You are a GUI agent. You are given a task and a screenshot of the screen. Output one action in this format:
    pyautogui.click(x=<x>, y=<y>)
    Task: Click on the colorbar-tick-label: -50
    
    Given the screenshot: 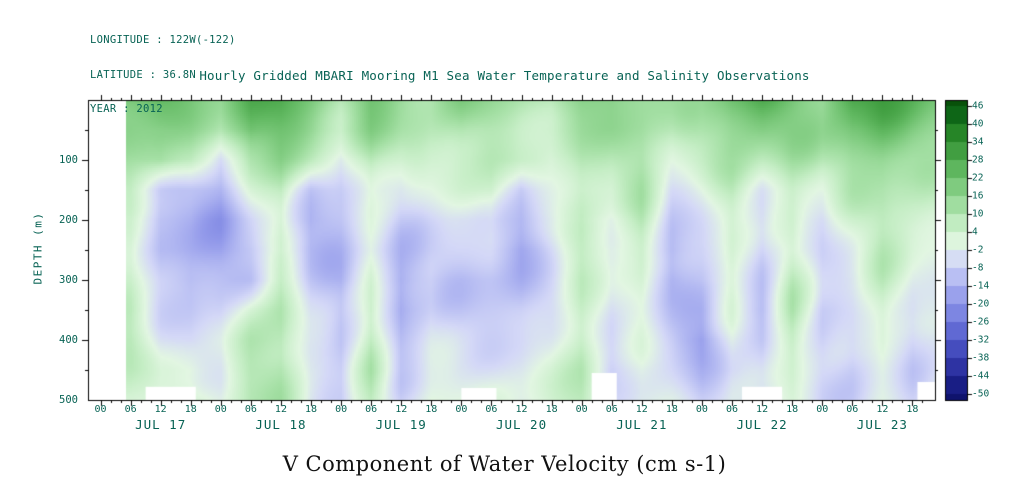 What is the action you would take?
    pyautogui.click(x=981, y=394)
    